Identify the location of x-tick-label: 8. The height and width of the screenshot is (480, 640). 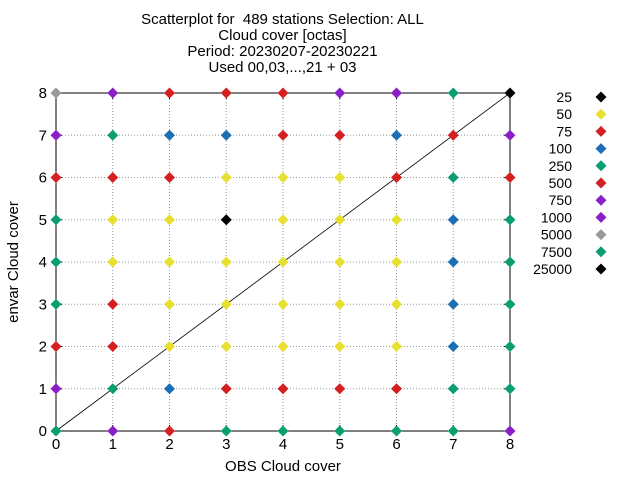
(510, 444).